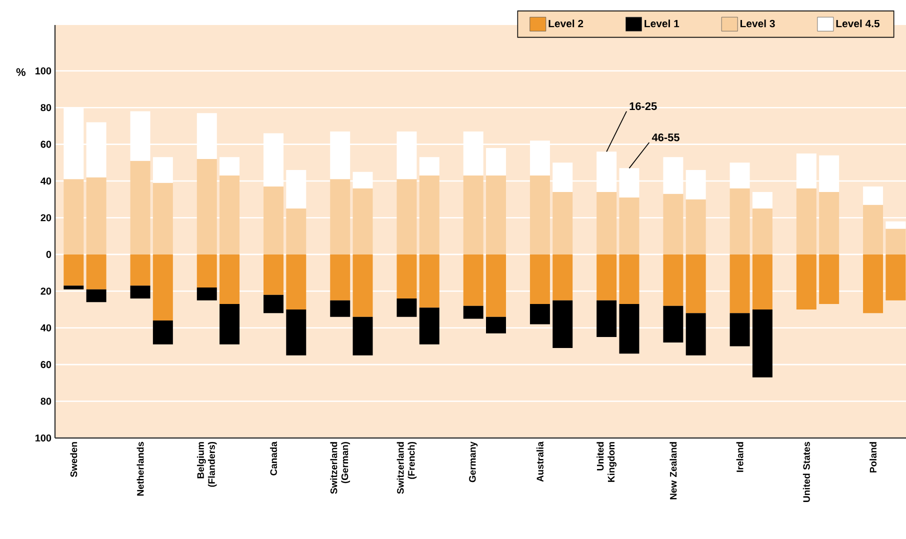 Image resolution: width=906 pixels, height=539 pixels. What do you see at coordinates (740, 457) in the screenshot?
I see `x-tick-label: Ireland` at bounding box center [740, 457].